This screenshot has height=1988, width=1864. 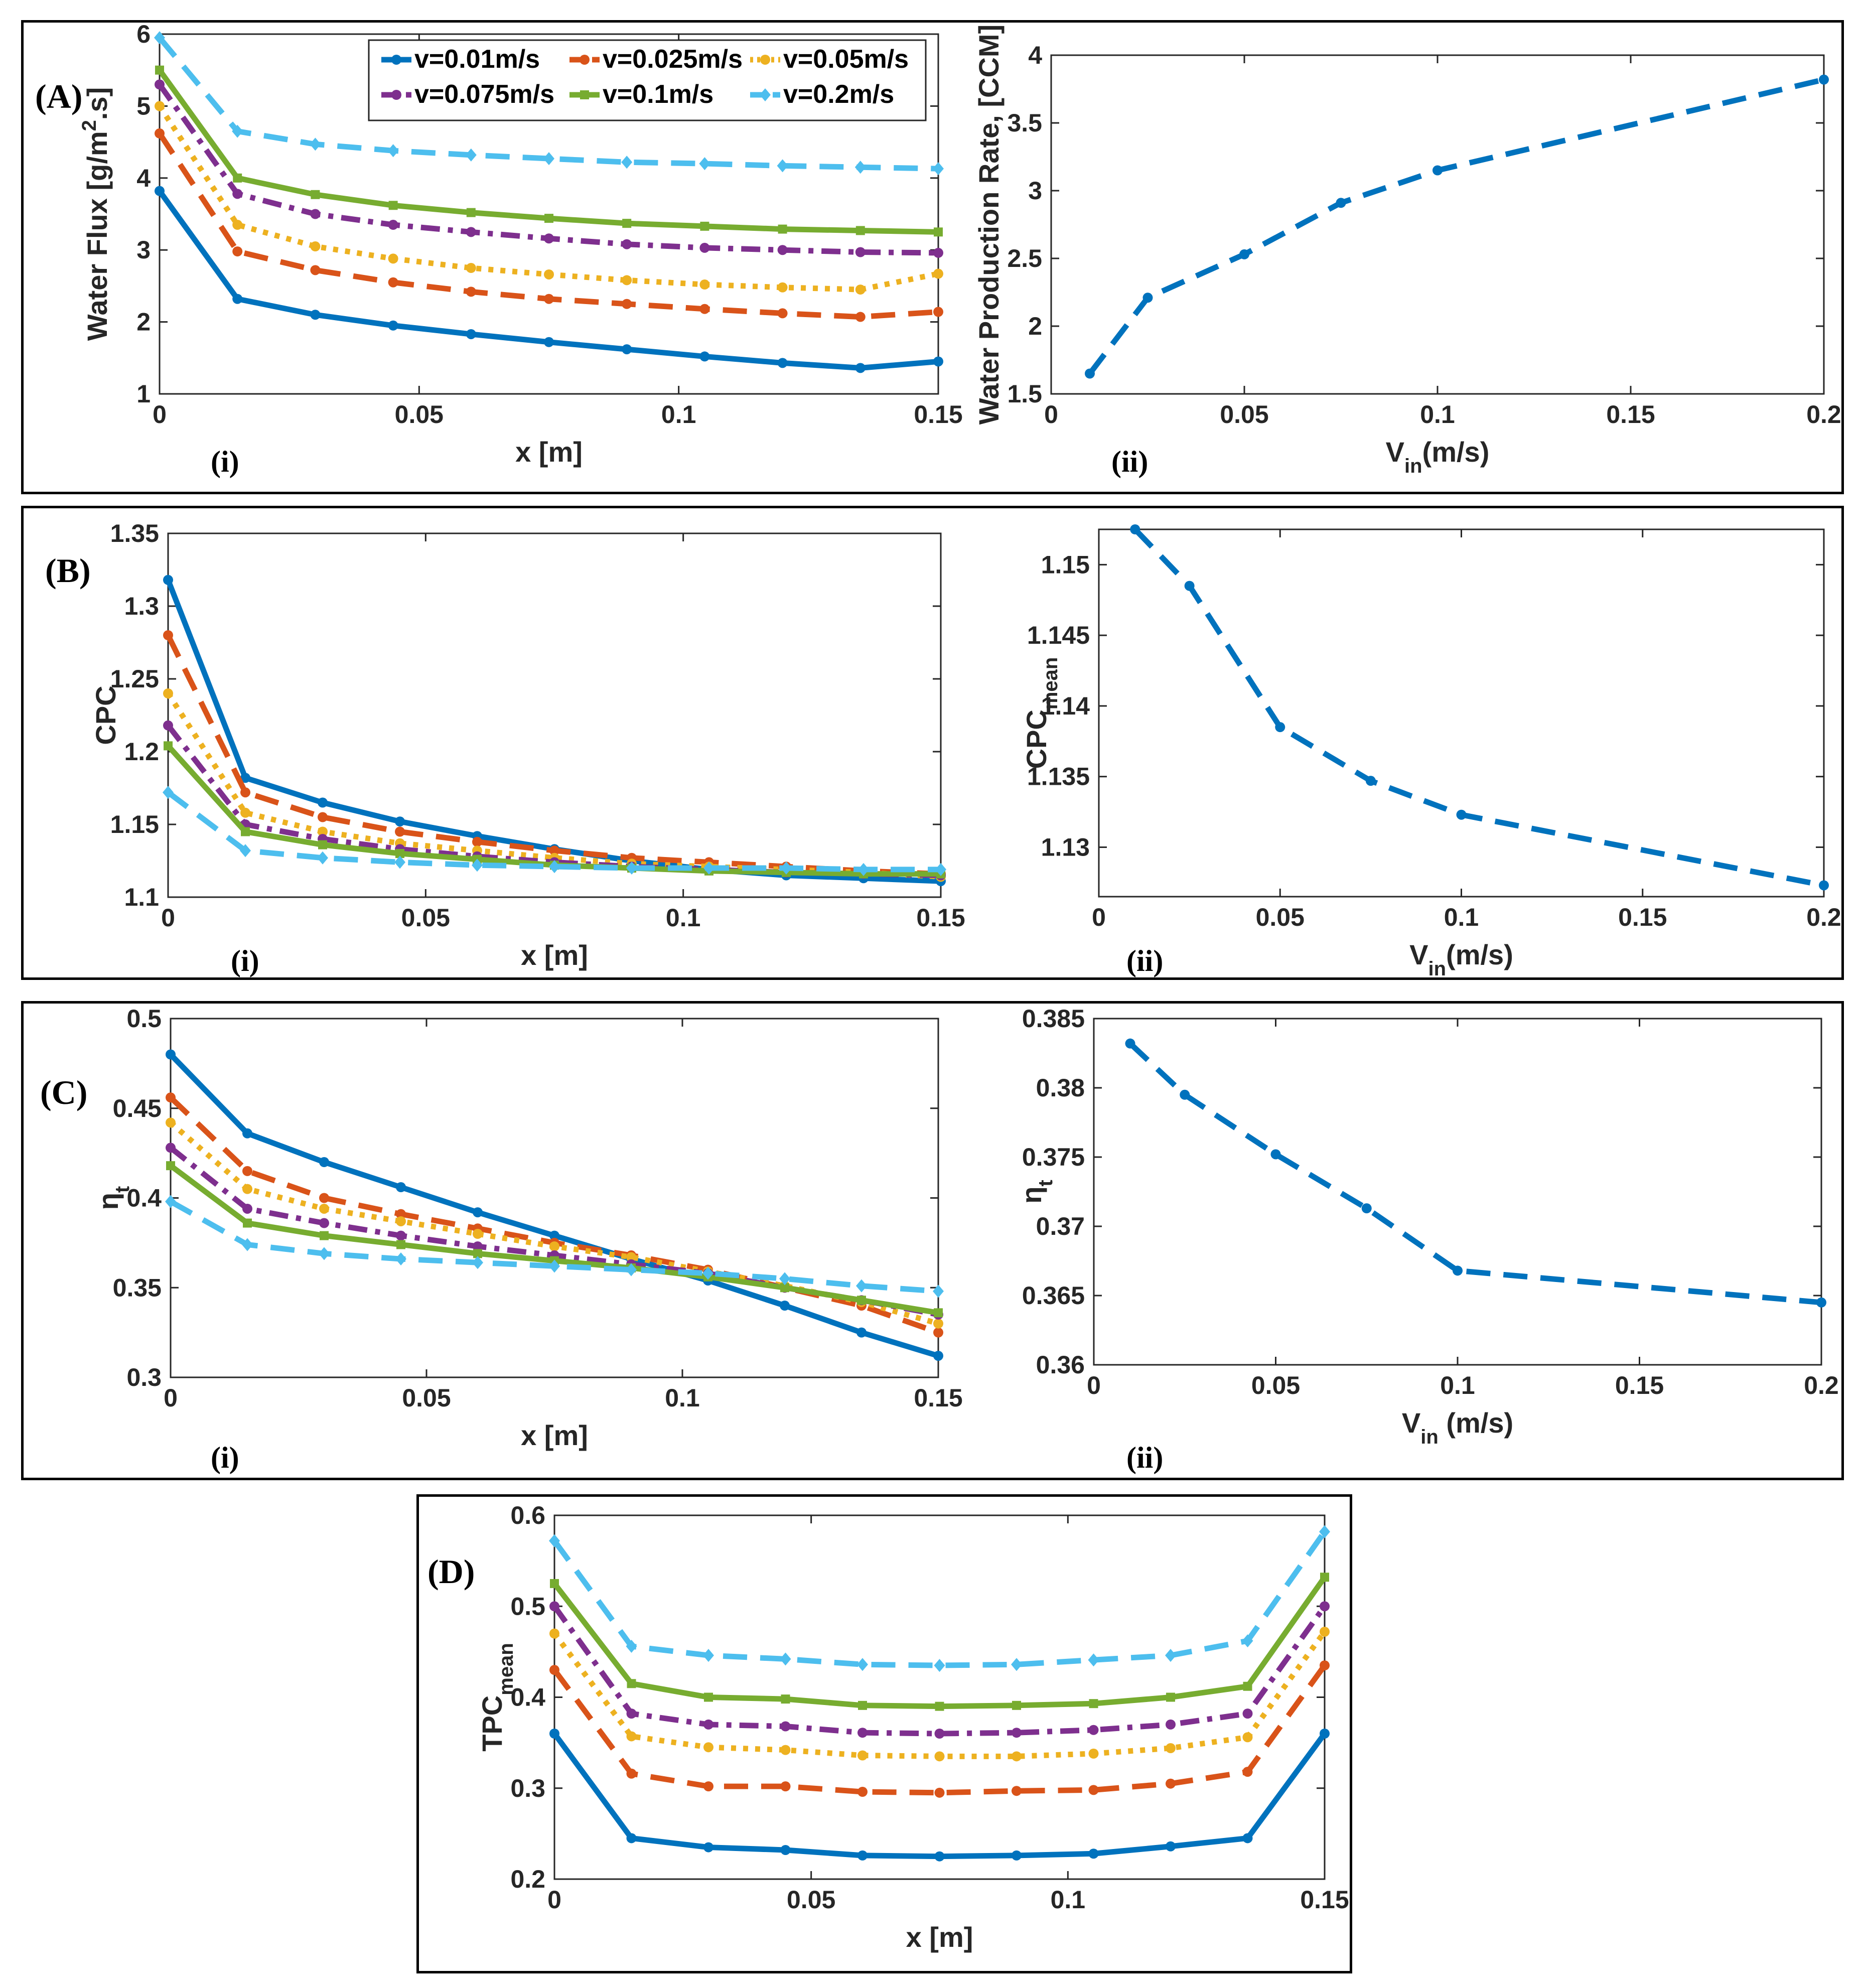 What do you see at coordinates (451, 1571) in the screenshot?
I see `panel-label-D: (D)` at bounding box center [451, 1571].